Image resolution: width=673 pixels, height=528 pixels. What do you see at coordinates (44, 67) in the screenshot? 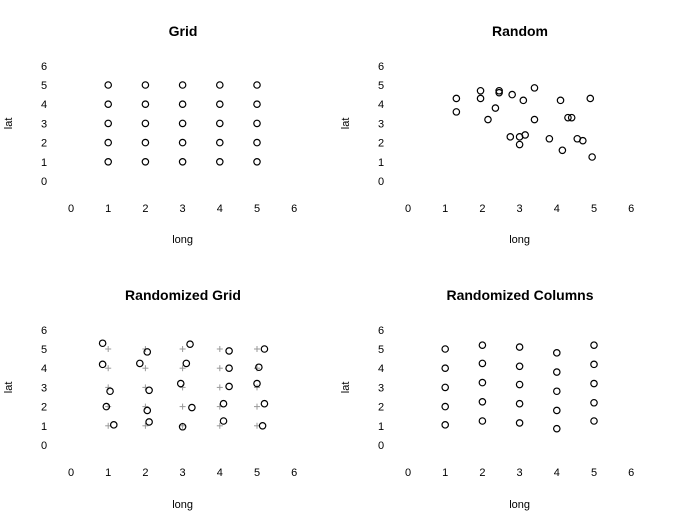
I see `y-tick-label: 6` at bounding box center [44, 67].